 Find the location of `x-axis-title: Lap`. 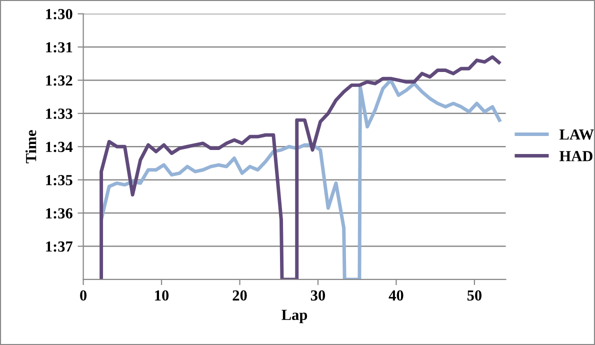

x-axis-title: Lap is located at coordinates (295, 317).